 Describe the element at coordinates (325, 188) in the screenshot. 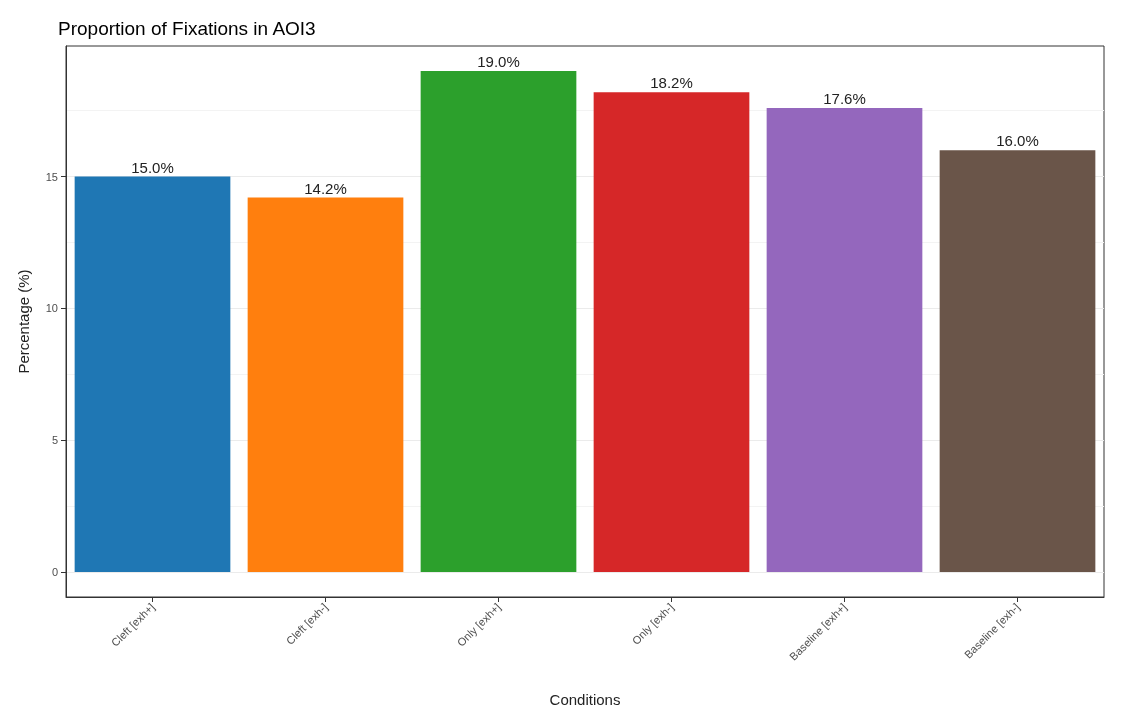

I see `data-label: 14.2%` at that location.